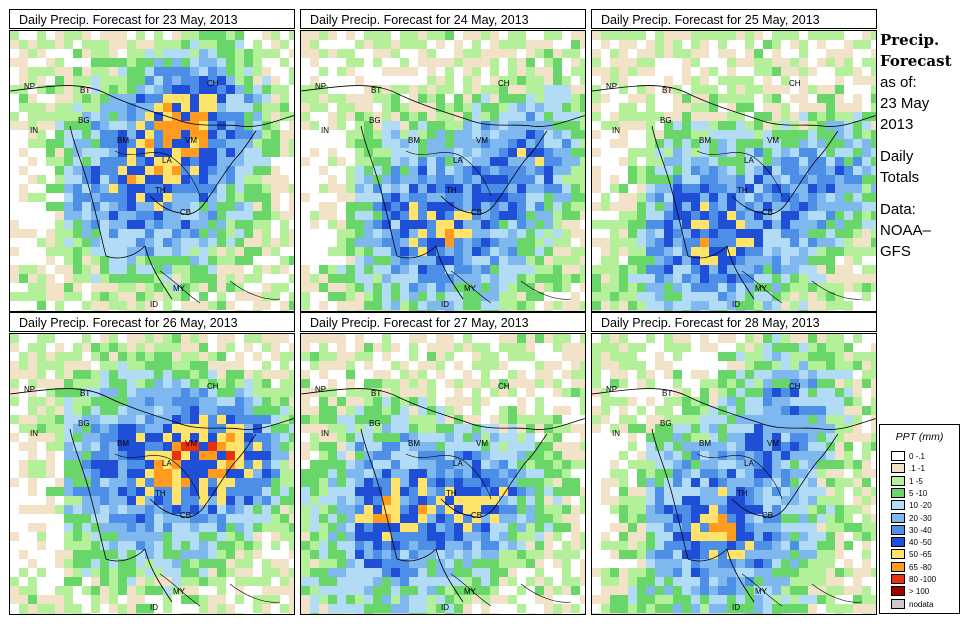 Image resolution: width=965 pixels, height=633 pixels. I want to click on legend-title: PPT (mm), so click(919, 437).